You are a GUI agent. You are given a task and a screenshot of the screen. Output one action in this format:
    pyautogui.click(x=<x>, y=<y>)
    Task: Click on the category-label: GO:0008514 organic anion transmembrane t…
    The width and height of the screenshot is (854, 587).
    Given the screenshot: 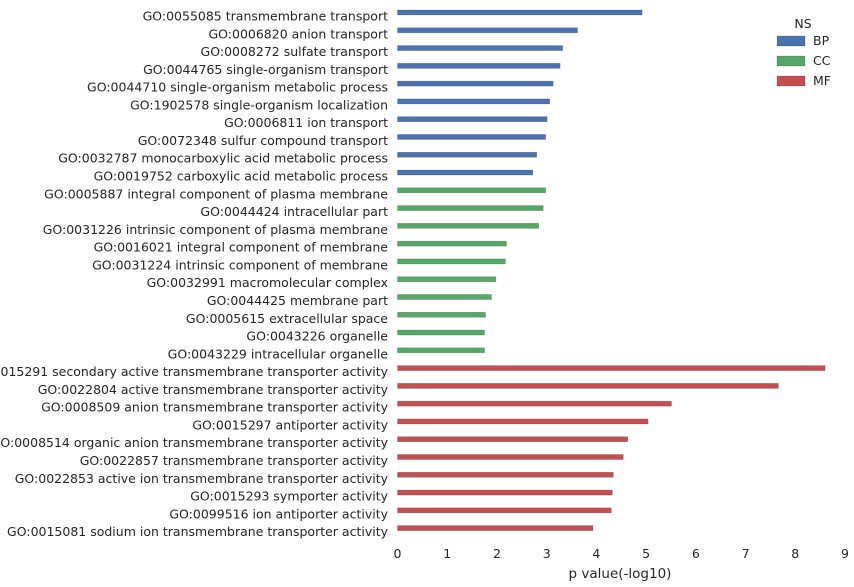 What is the action you would take?
    pyautogui.click(x=194, y=442)
    